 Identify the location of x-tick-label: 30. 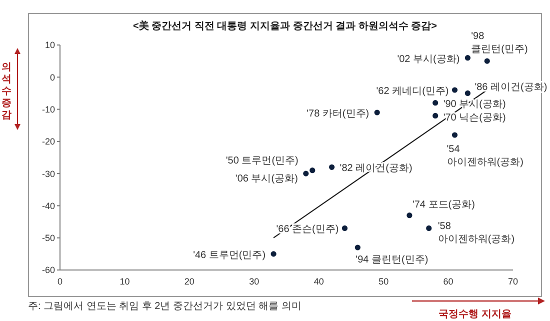
(254, 281).